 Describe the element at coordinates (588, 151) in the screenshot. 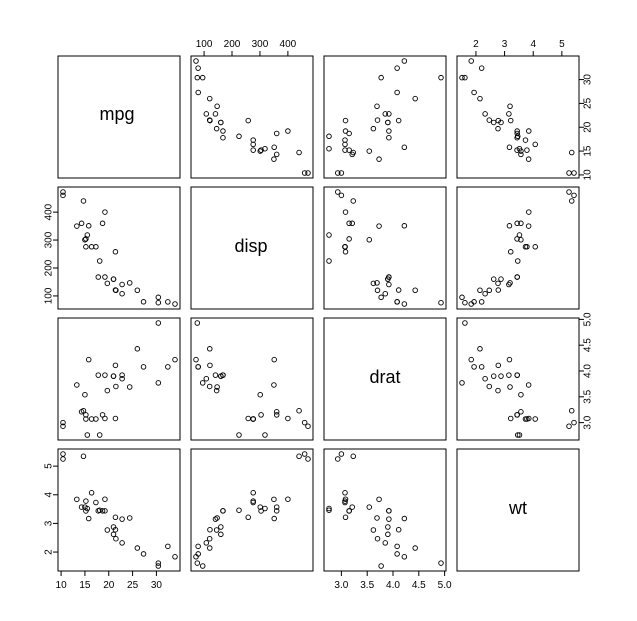

I see `y-tick-label-mpg: 15` at that location.